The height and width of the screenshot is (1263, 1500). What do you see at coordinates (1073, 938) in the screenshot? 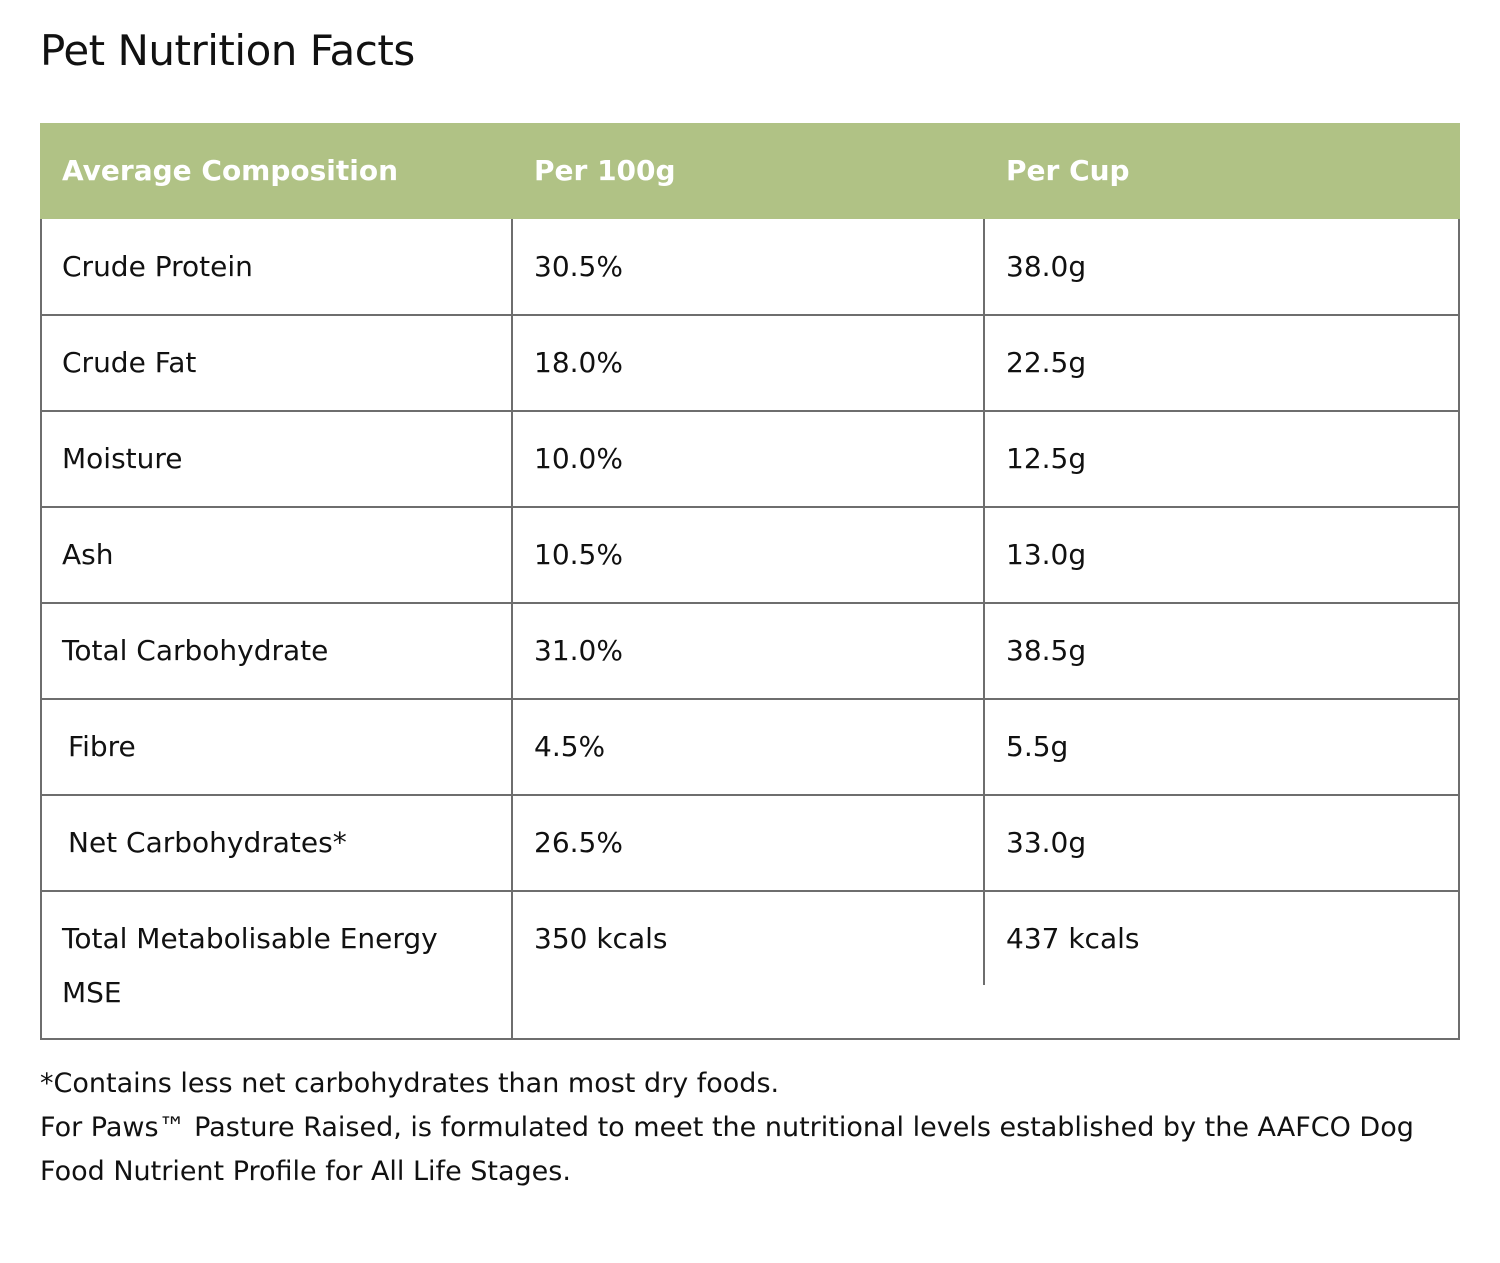
I see `row-value: 437 kcals` at bounding box center [1073, 938].